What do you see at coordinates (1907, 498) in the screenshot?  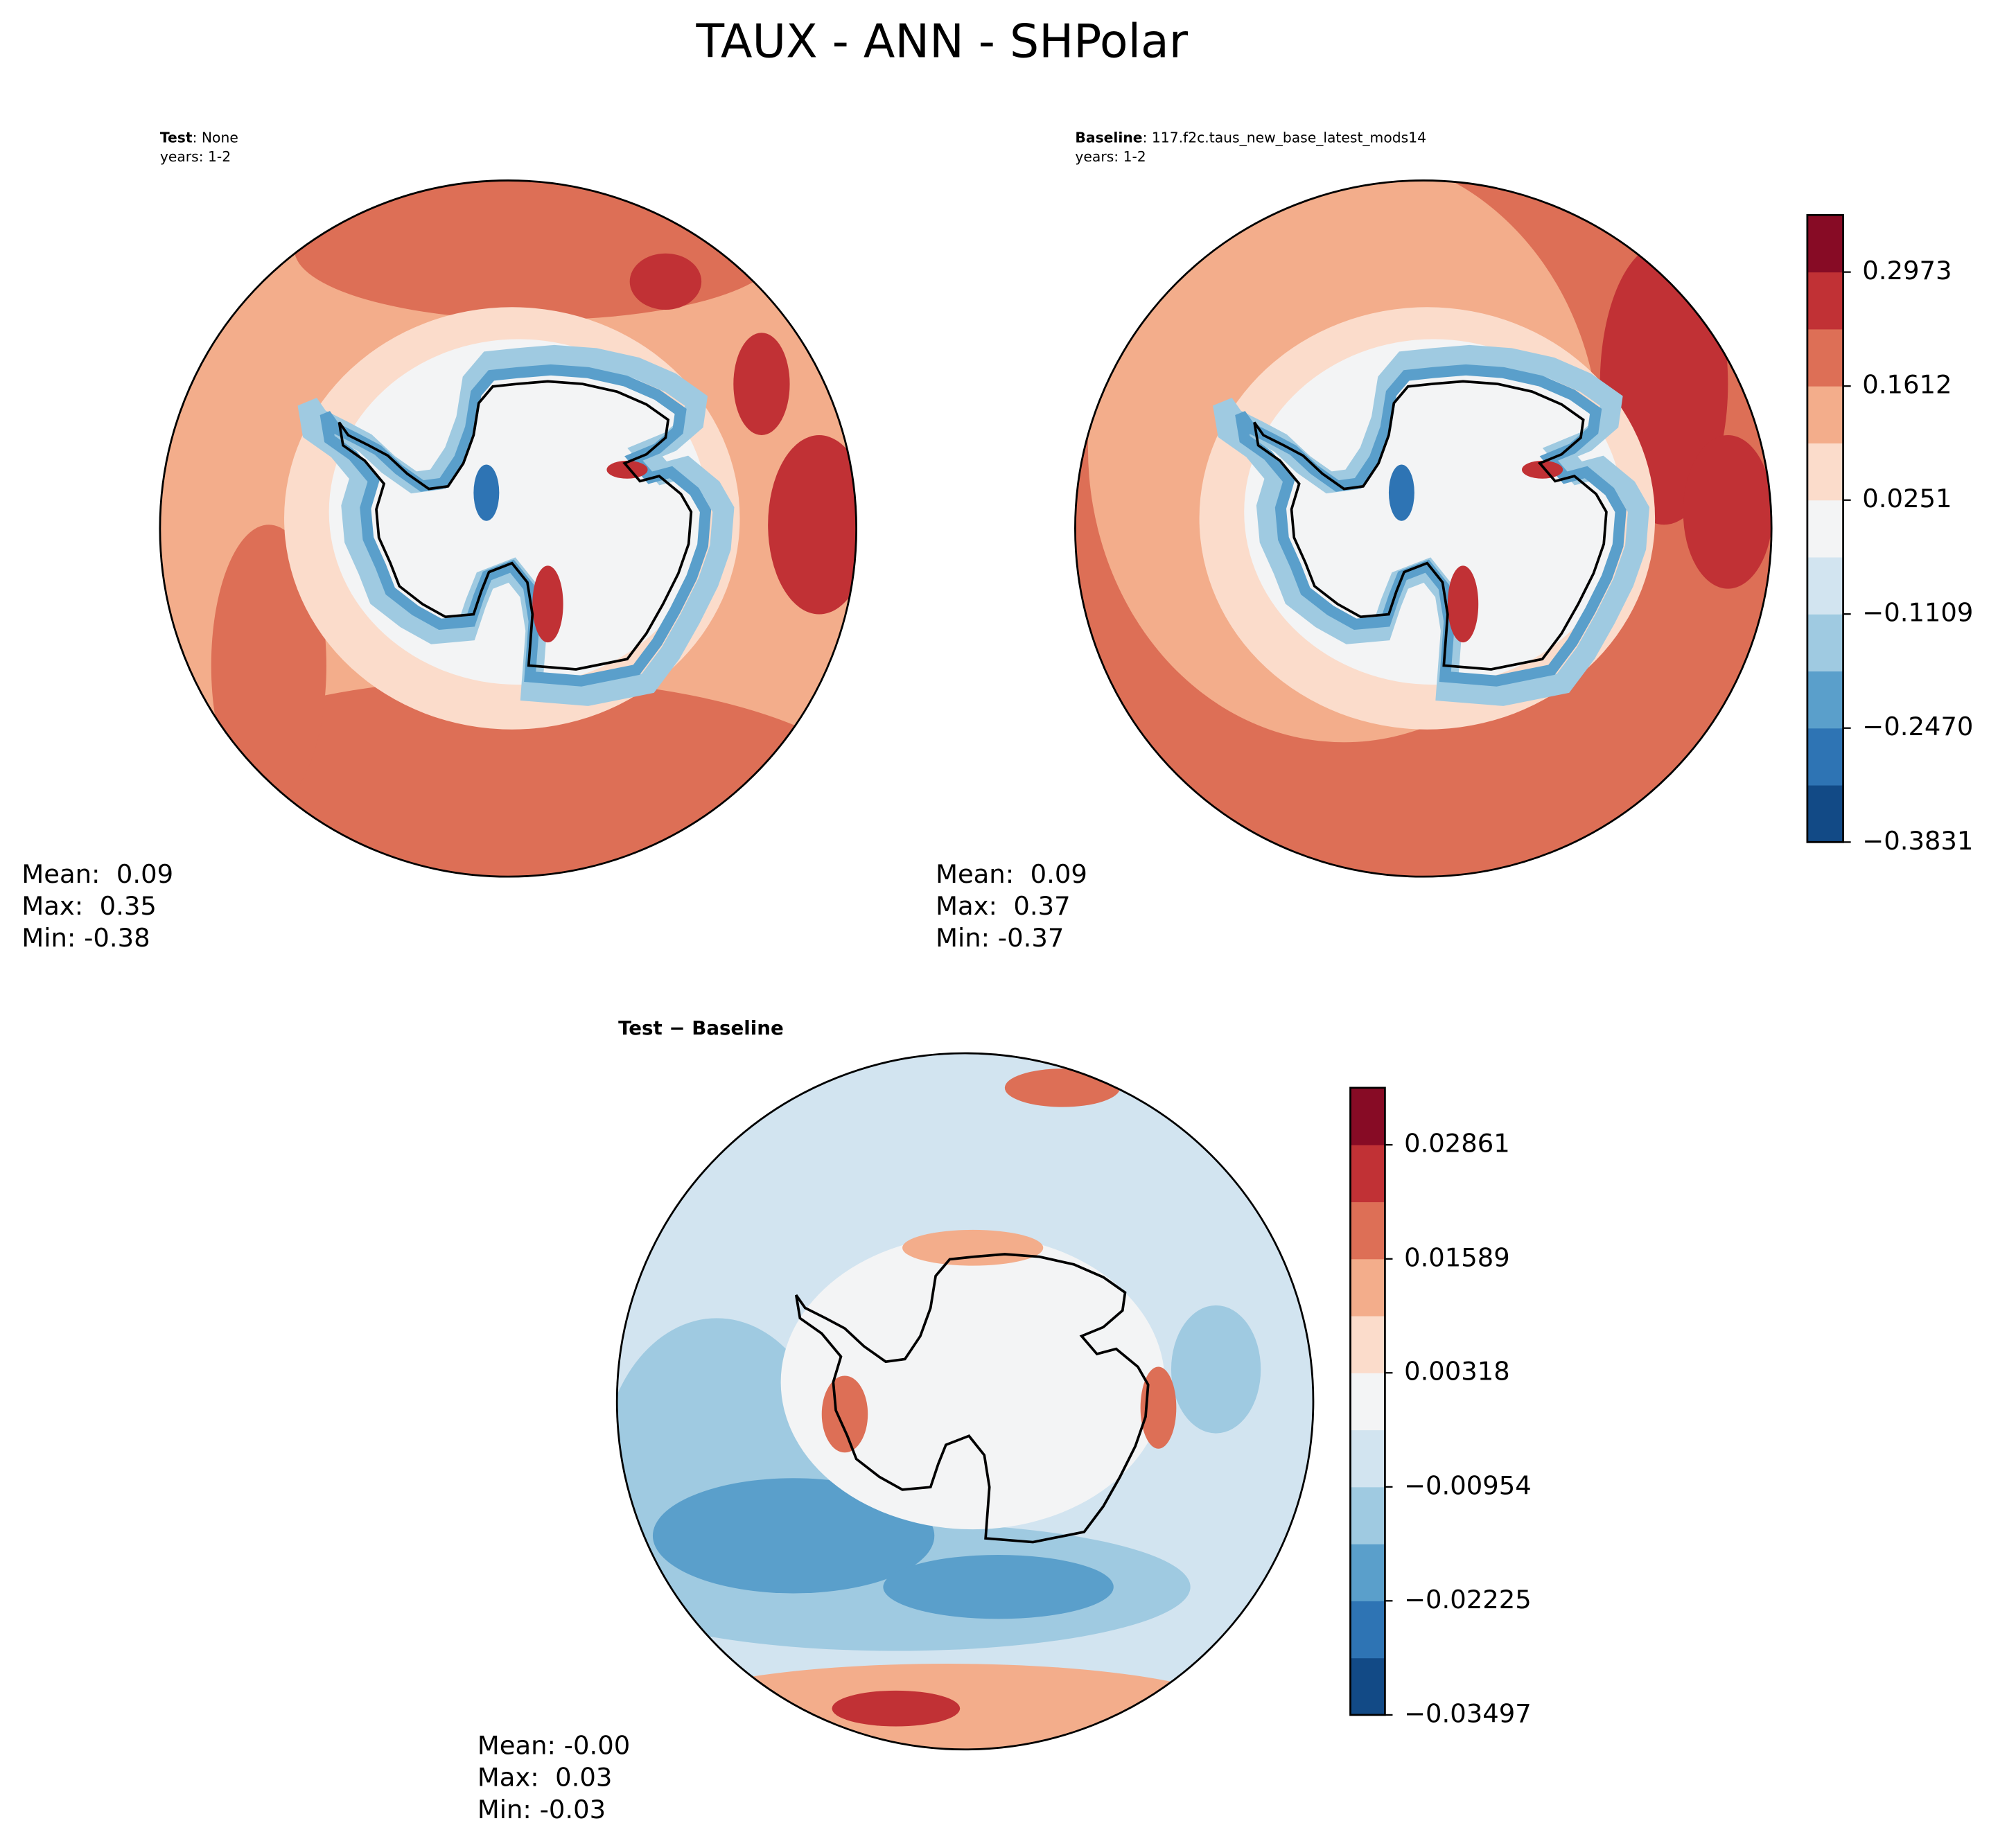 I see `colorbar-tick-label: 0.0251` at bounding box center [1907, 498].